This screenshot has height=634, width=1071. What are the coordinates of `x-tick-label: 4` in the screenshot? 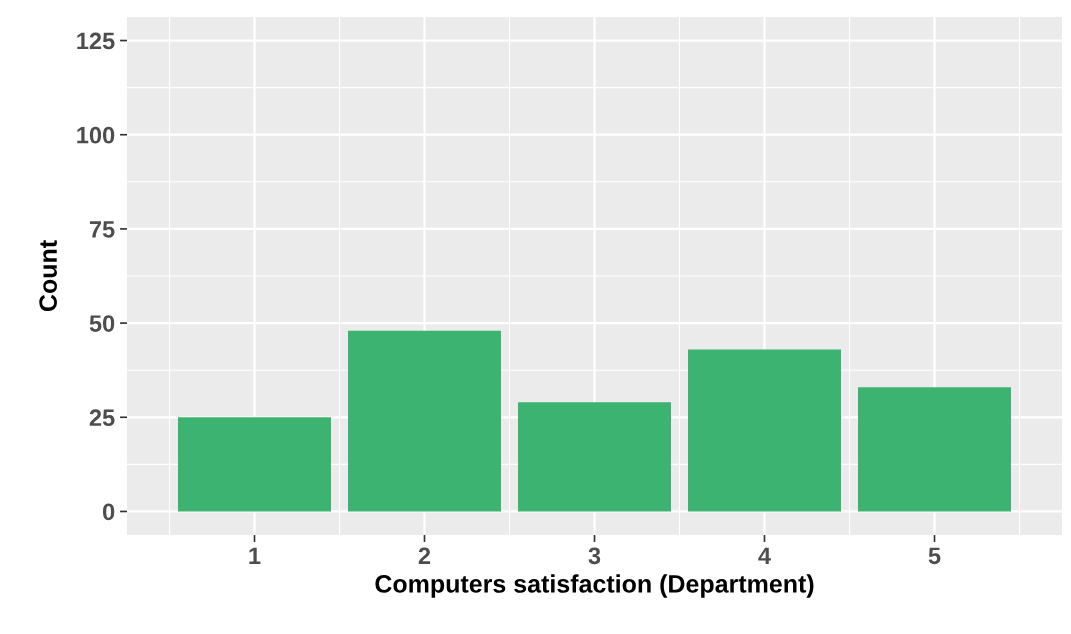 It's located at (764, 555).